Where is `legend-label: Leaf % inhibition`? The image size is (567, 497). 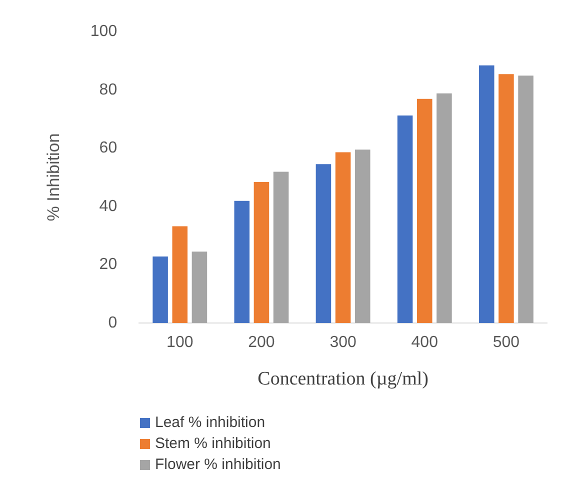 legend-label: Leaf % inhibition is located at coordinates (210, 422).